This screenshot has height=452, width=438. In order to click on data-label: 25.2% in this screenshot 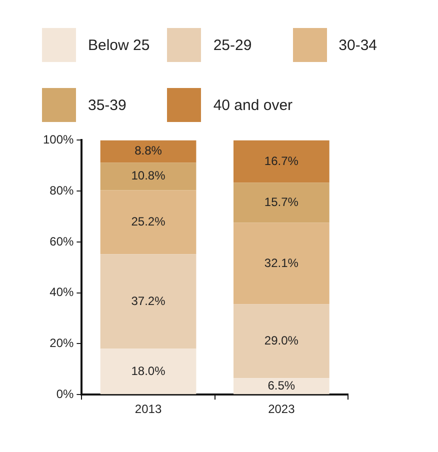, I will do `click(148, 221)`.